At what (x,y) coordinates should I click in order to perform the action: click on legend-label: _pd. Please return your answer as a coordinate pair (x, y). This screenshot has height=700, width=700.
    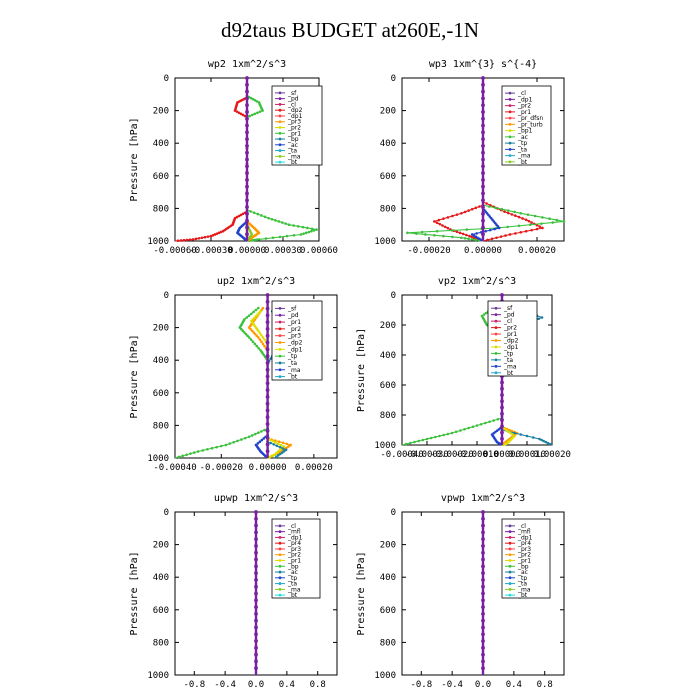
    Looking at the image, I should click on (293, 315).